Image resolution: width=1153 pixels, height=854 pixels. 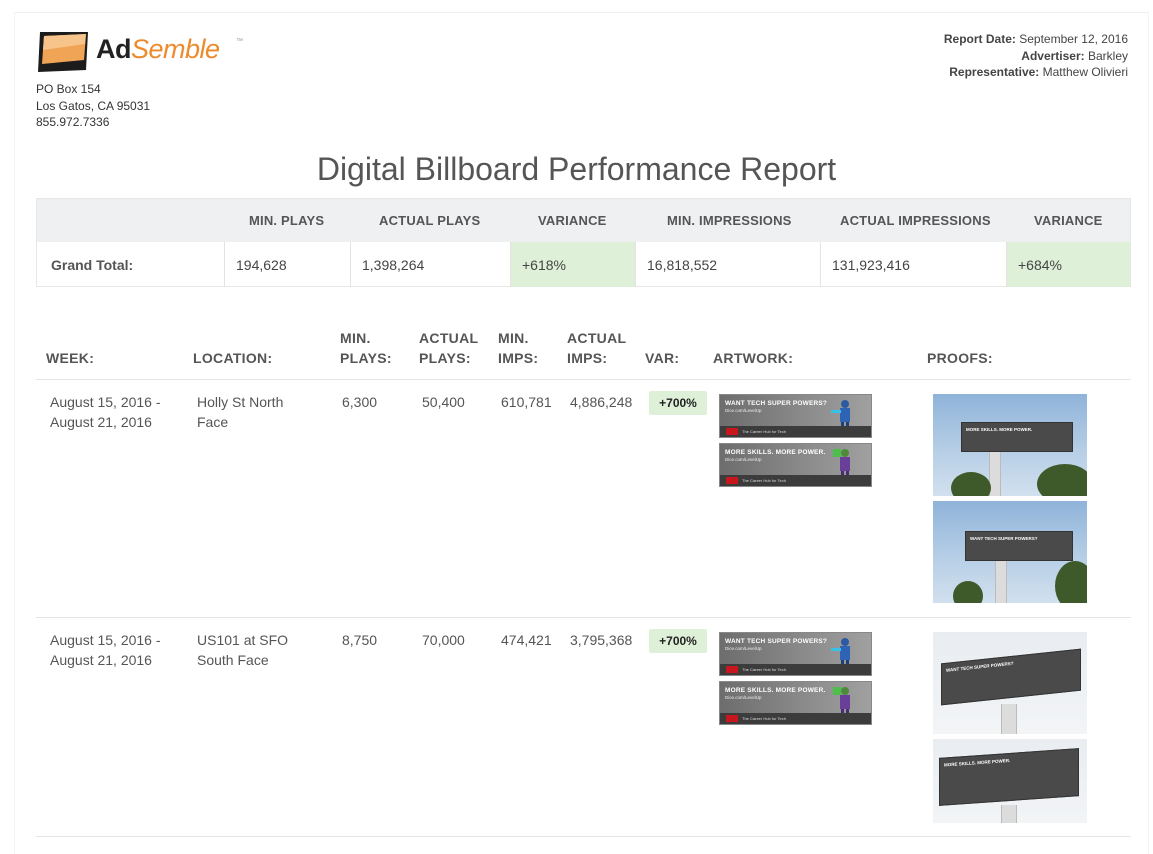 What do you see at coordinates (1107, 55) in the screenshot?
I see `advertiser: Barkley` at bounding box center [1107, 55].